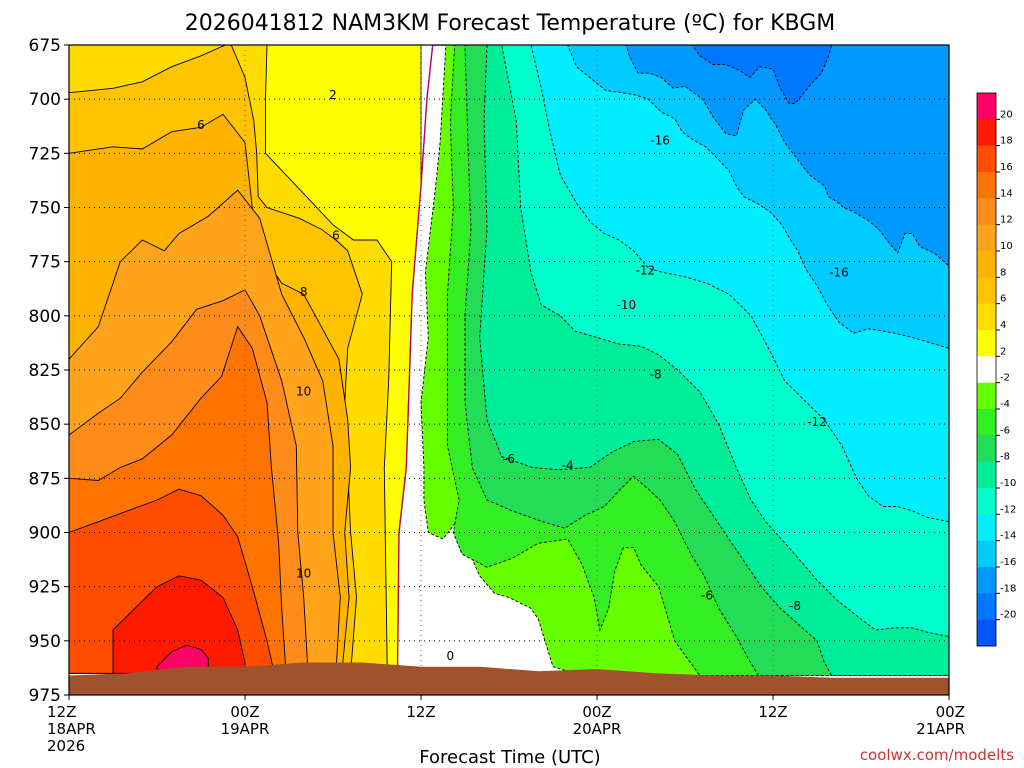 The width and height of the screenshot is (1024, 768). I want to click on colorbar-label: 10, so click(1006, 246).